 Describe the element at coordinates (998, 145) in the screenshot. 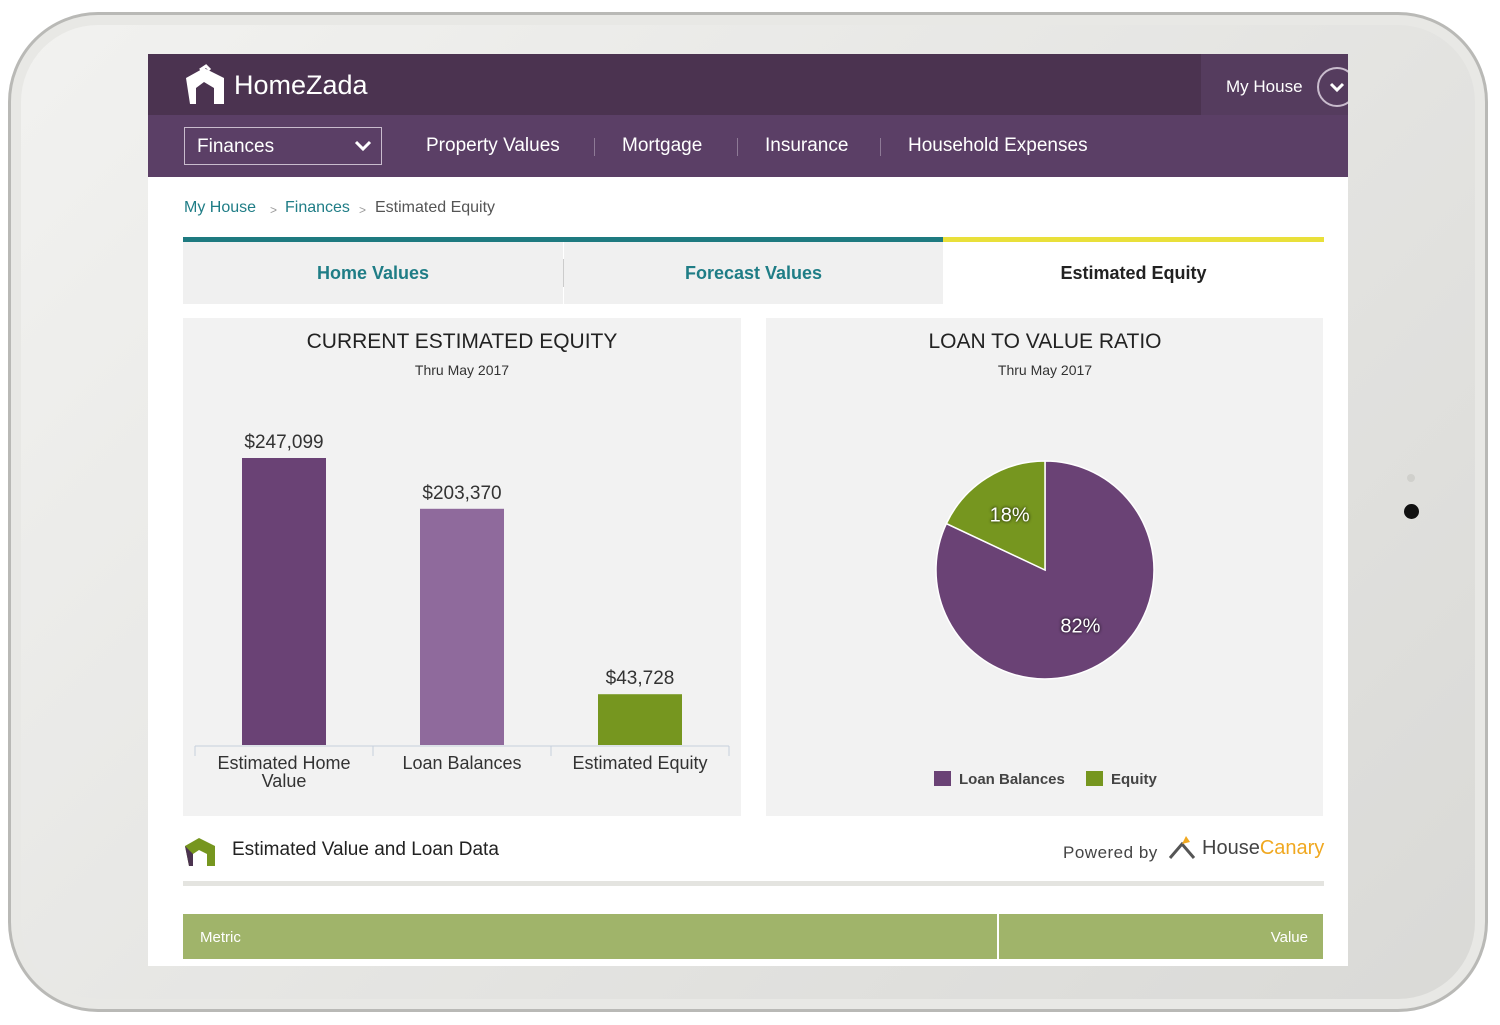

I see `nav-link: Household Expenses` at that location.